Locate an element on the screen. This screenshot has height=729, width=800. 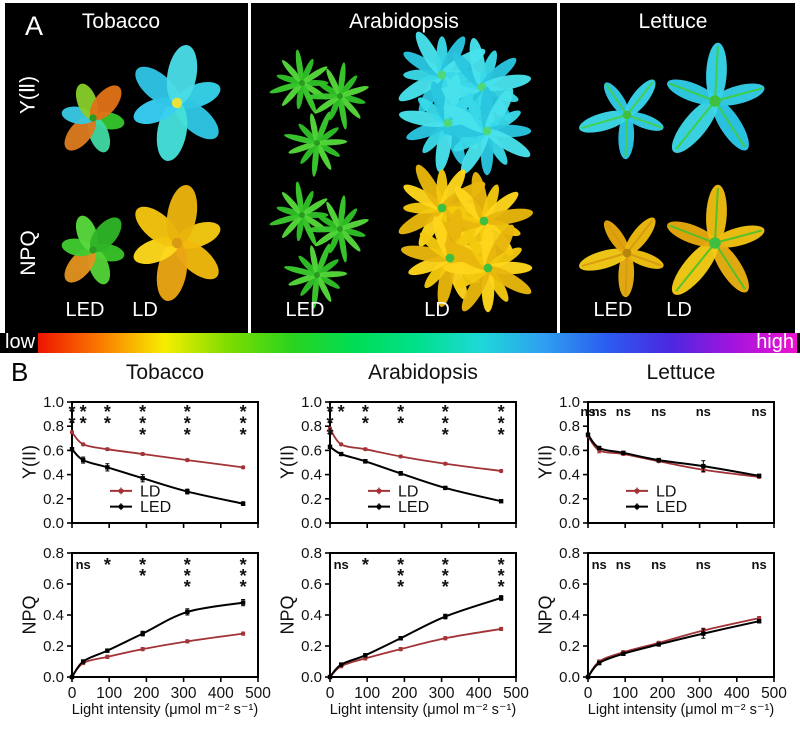
y-tick-label: 0.4 is located at coordinates (569, 615).